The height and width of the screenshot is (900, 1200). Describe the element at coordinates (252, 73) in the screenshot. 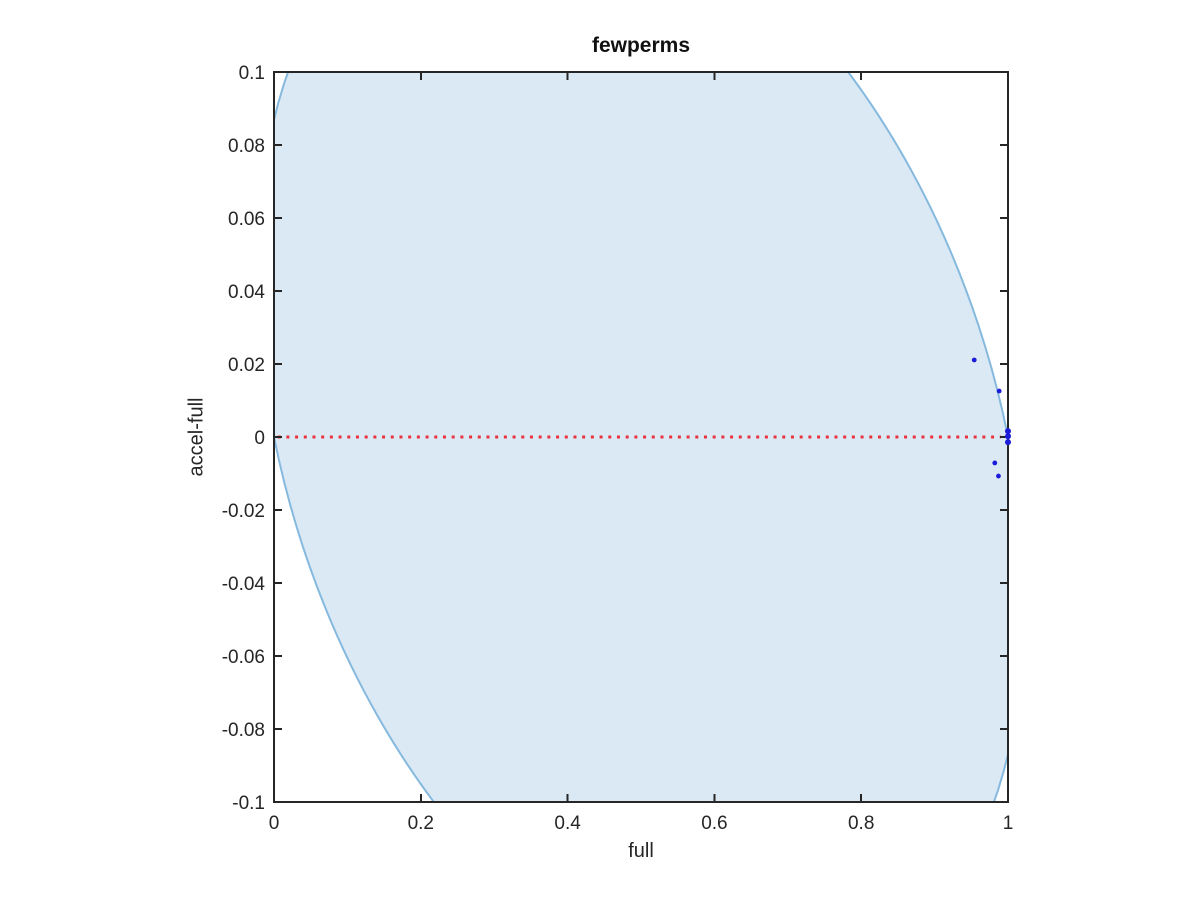

I see `y-tick-label: 0.1` at that location.